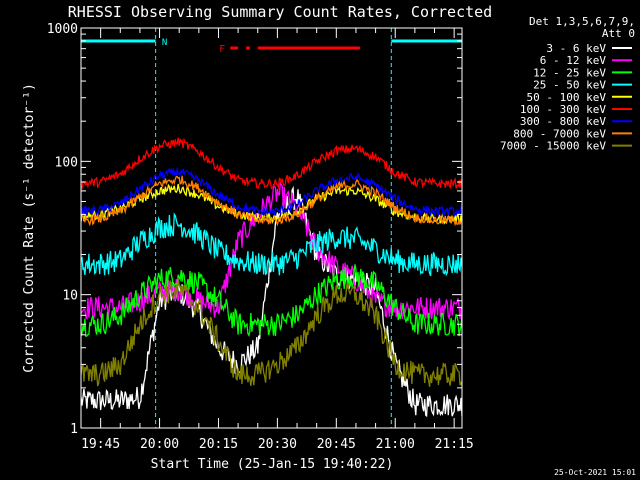 The width and height of the screenshot is (640, 480). I want to click on legend-entry-label: 25 - 50 keV, so click(569, 85).